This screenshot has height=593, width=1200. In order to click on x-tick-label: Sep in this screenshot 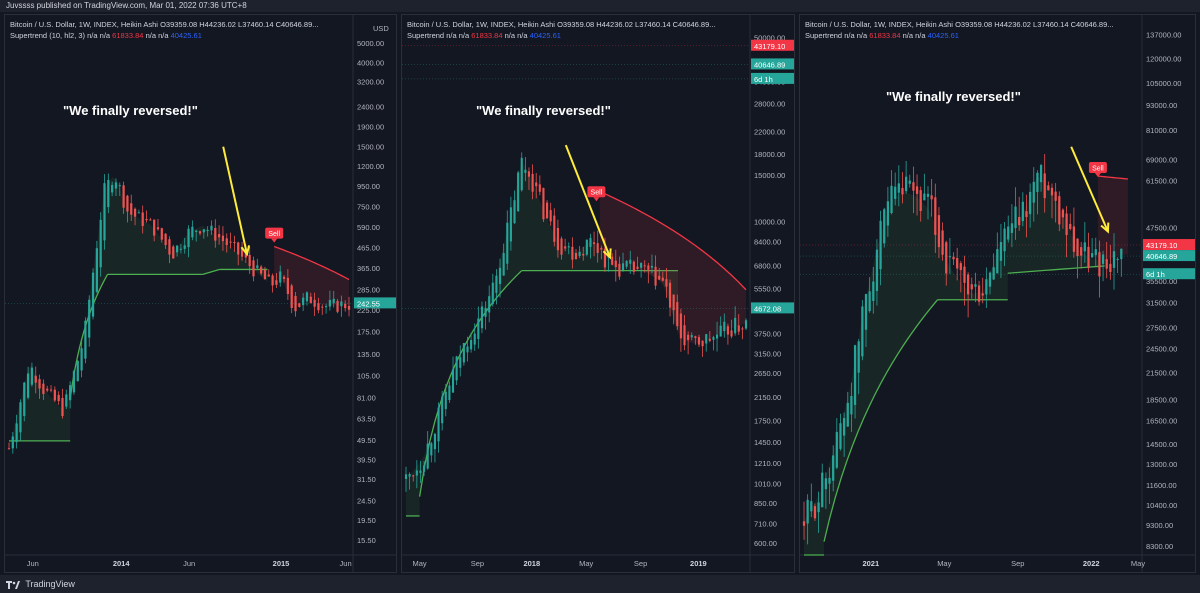, I will do `click(477, 563)`.